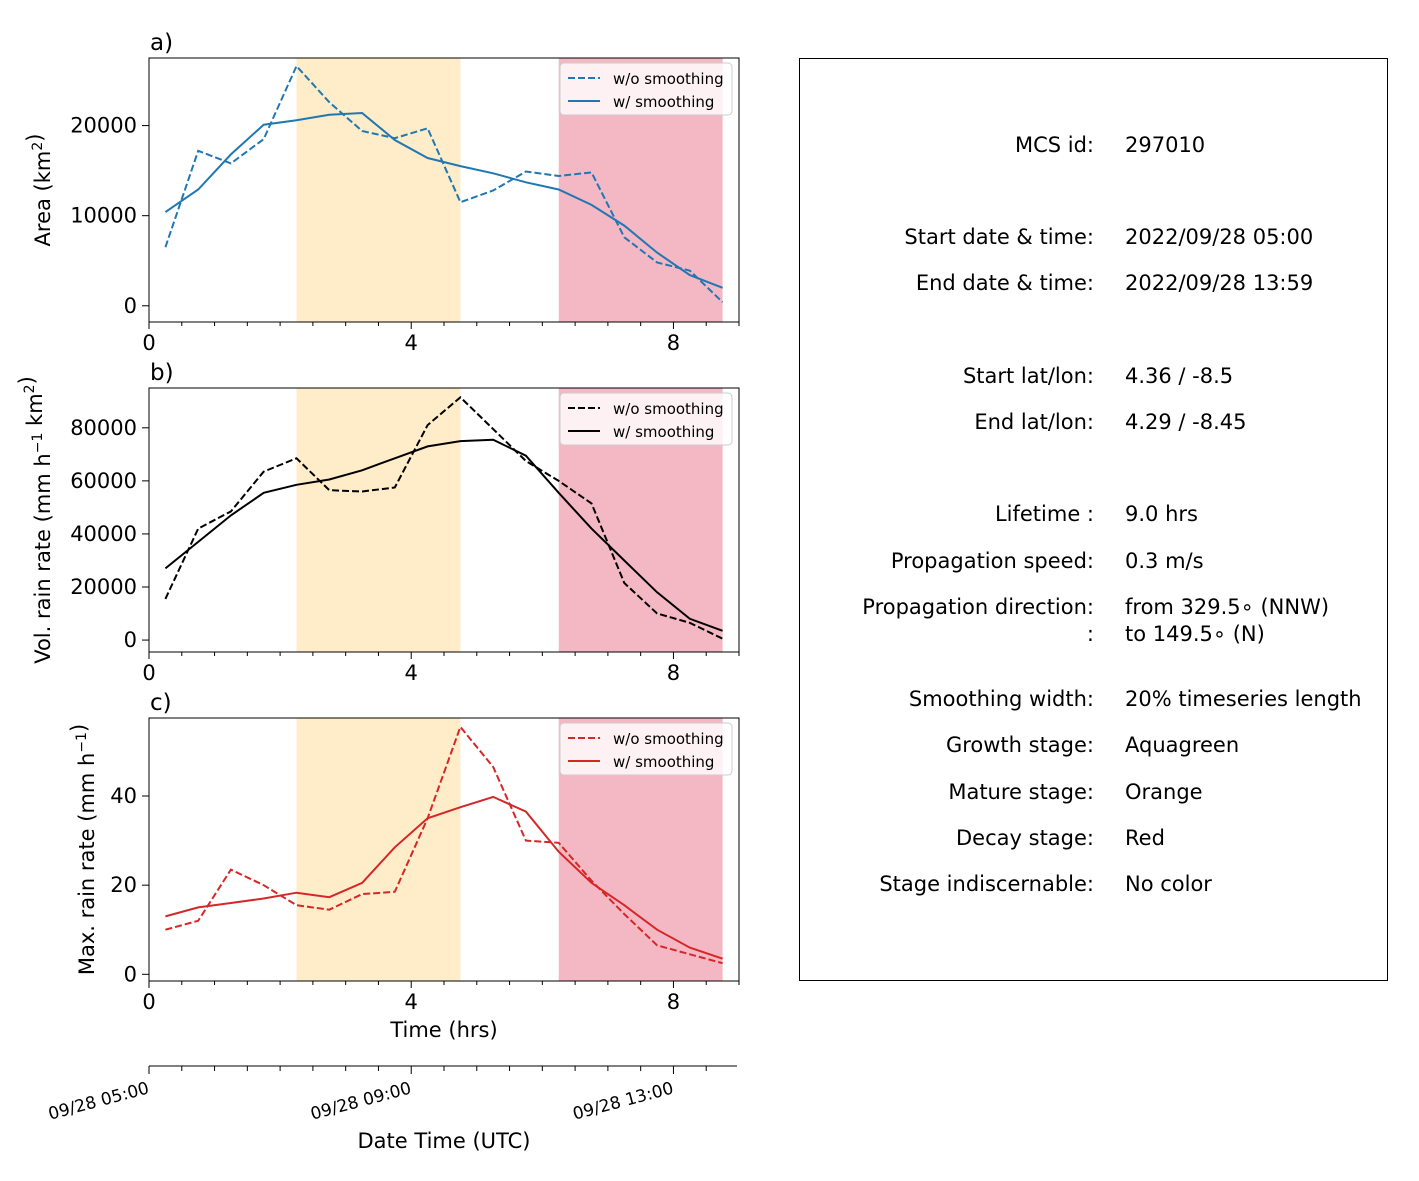 Image resolution: width=1419 pixels, height=1181 pixels. What do you see at coordinates (1227, 607) in the screenshot?
I see `info-value: from 329.5∘ (NNW)` at bounding box center [1227, 607].